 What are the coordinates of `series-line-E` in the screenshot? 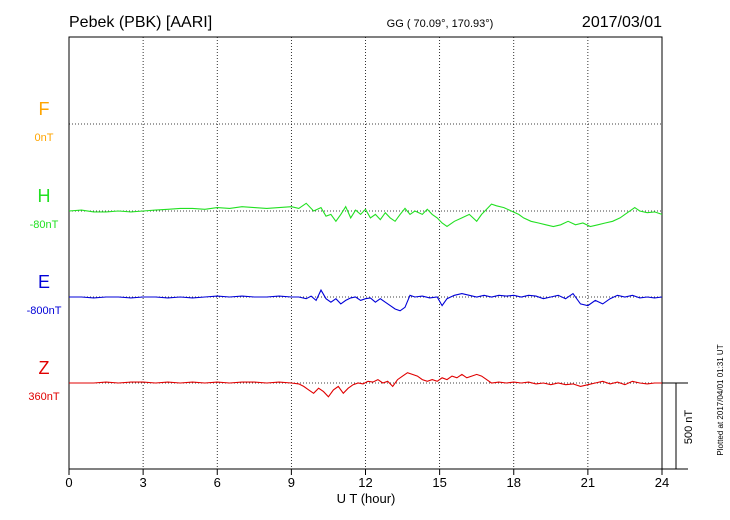 It's located at (366, 300).